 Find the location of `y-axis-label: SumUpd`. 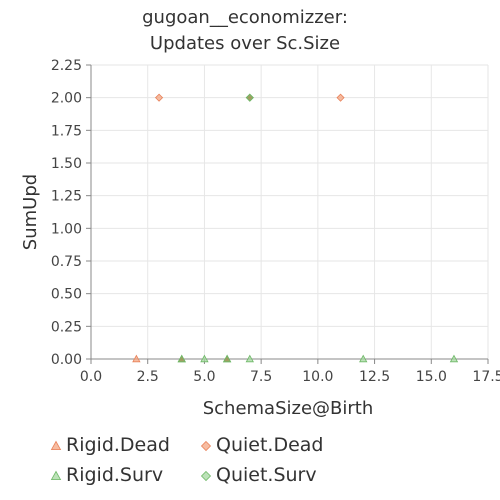

y-axis-label: SumUpd is located at coordinates (30, 212).